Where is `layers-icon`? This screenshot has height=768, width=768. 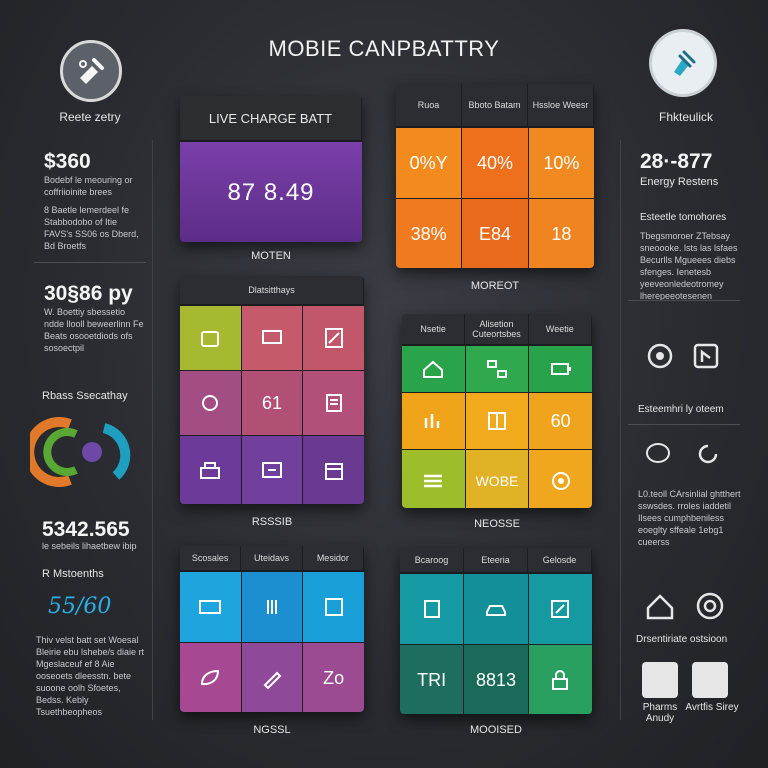
layers-icon is located at coordinates (433, 481).